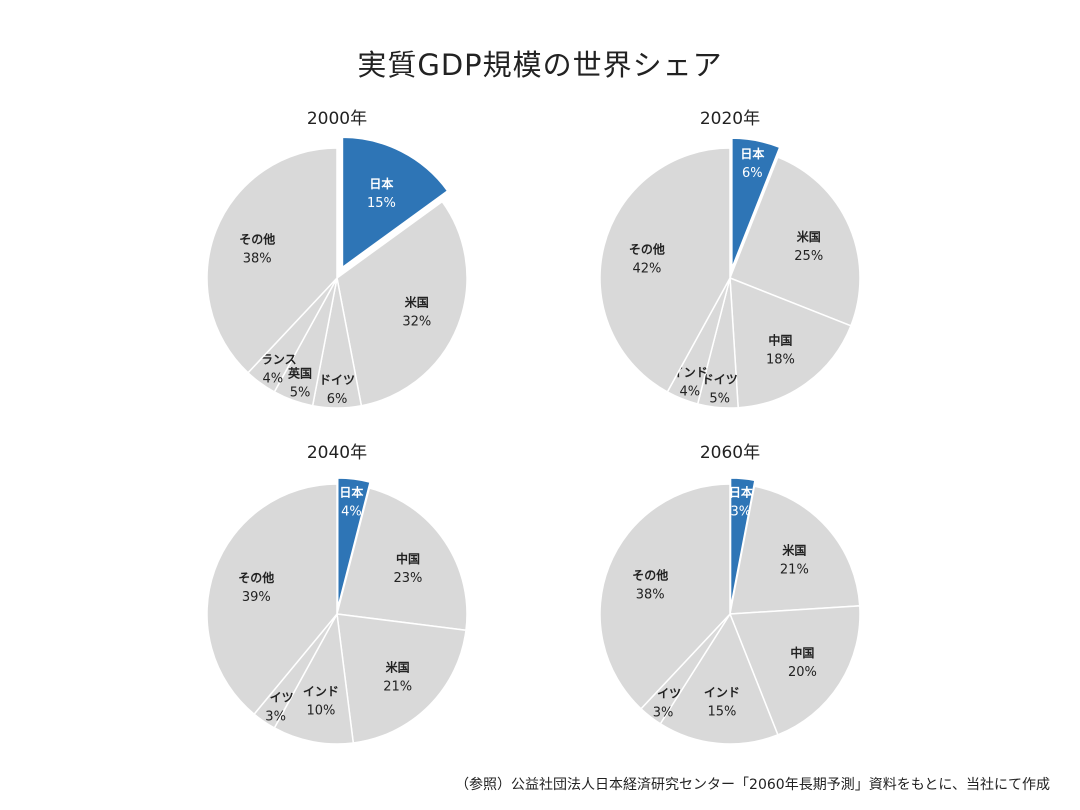  Describe the element at coordinates (730, 453) in the screenshot. I see `pie-title: 2060年` at that location.